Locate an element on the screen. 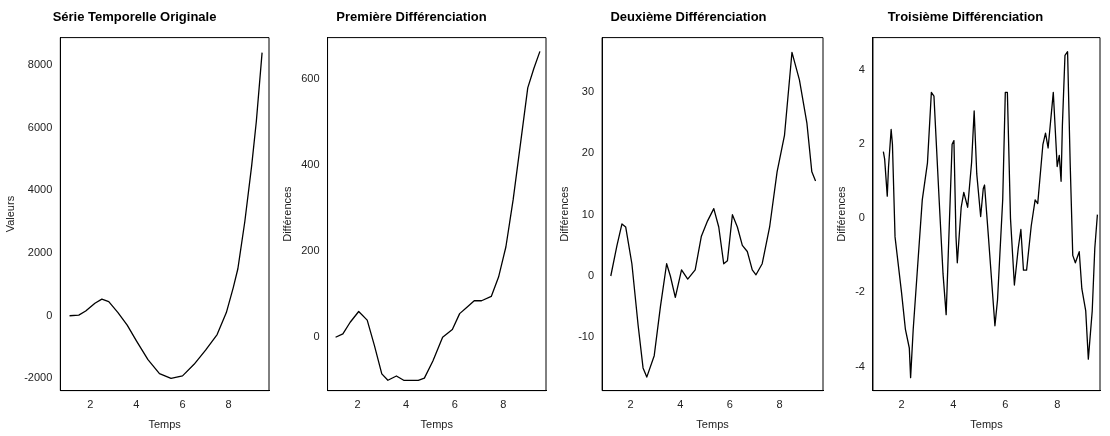 This screenshot has width=1110, height=436. y-tick-label: 200 is located at coordinates (310, 250).